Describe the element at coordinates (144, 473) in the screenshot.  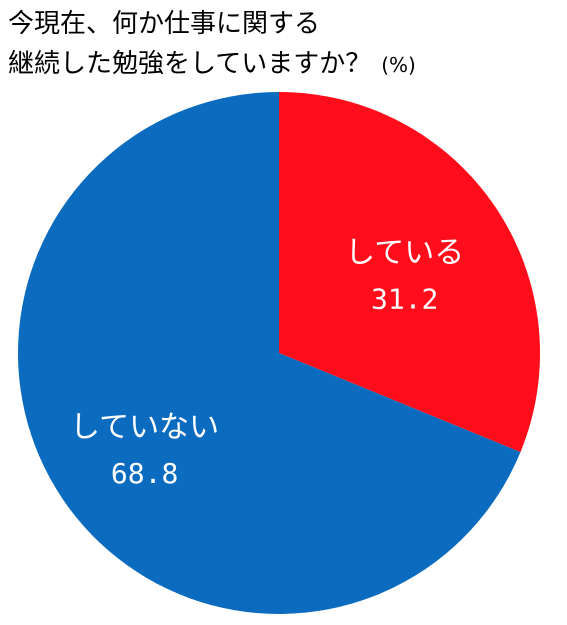
I see `pie-slice-value-1: 68.8` at that location.